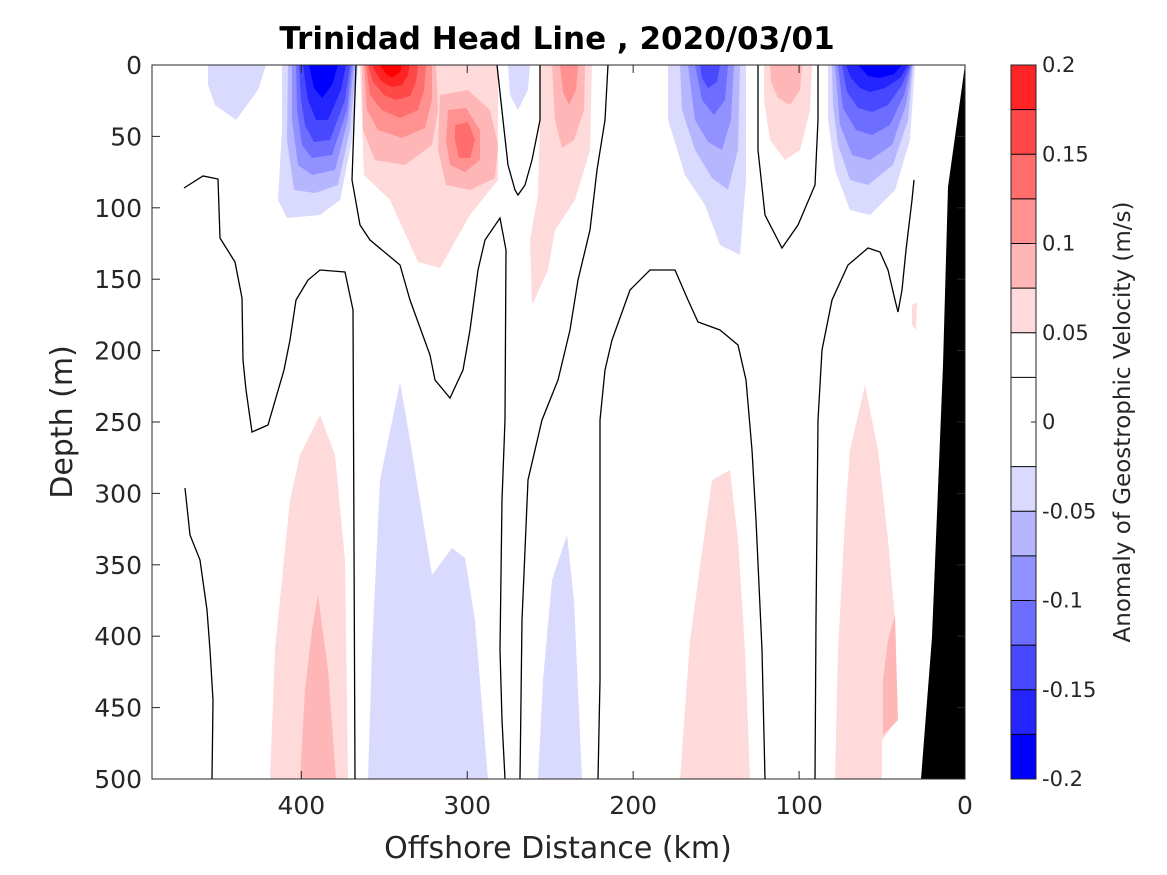 This screenshot has width=1167, height=875. What do you see at coordinates (118, 779) in the screenshot?
I see `y-tick-label: 500` at bounding box center [118, 779].